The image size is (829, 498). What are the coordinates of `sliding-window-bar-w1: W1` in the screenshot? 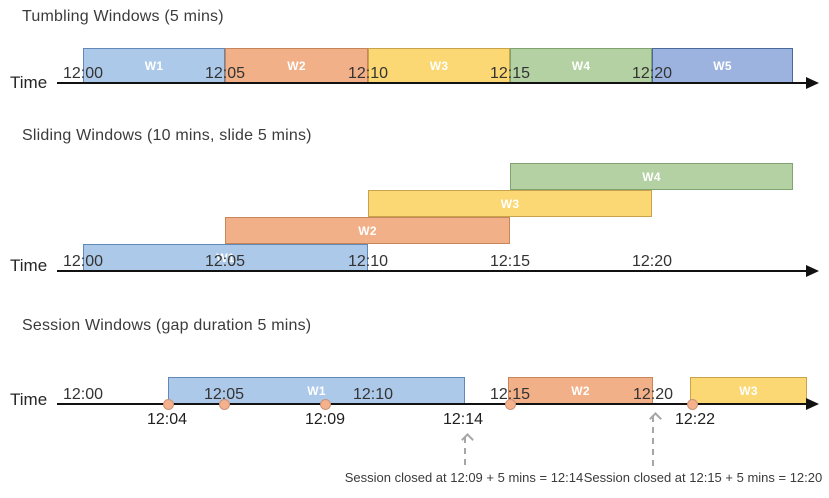 It's located at (225, 257).